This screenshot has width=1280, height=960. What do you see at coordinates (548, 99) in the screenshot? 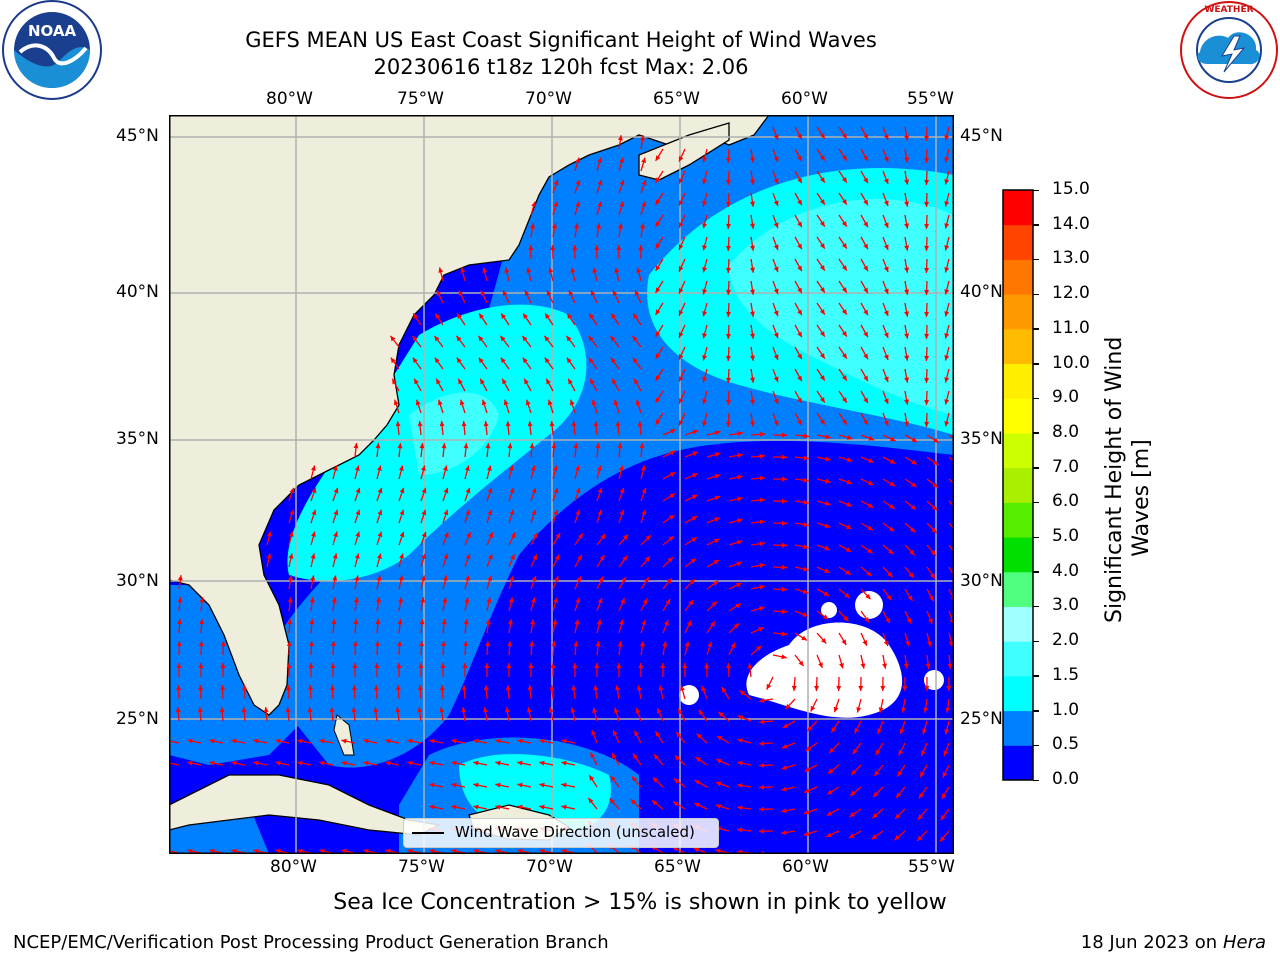
I see `lon-tick-top: 70°W` at bounding box center [548, 99].